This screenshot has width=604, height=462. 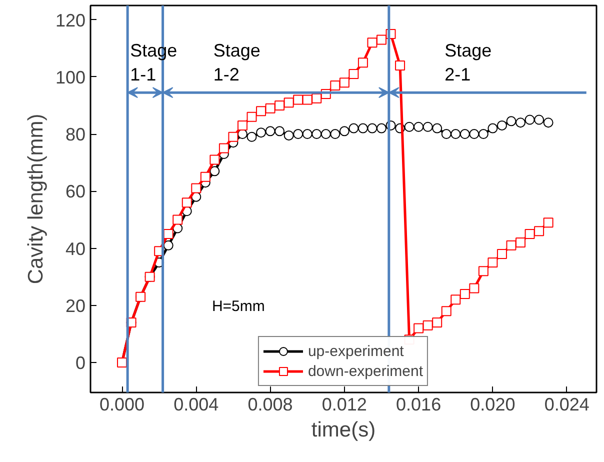 I want to click on x-tick-label: 0.012, so click(x=344, y=404).